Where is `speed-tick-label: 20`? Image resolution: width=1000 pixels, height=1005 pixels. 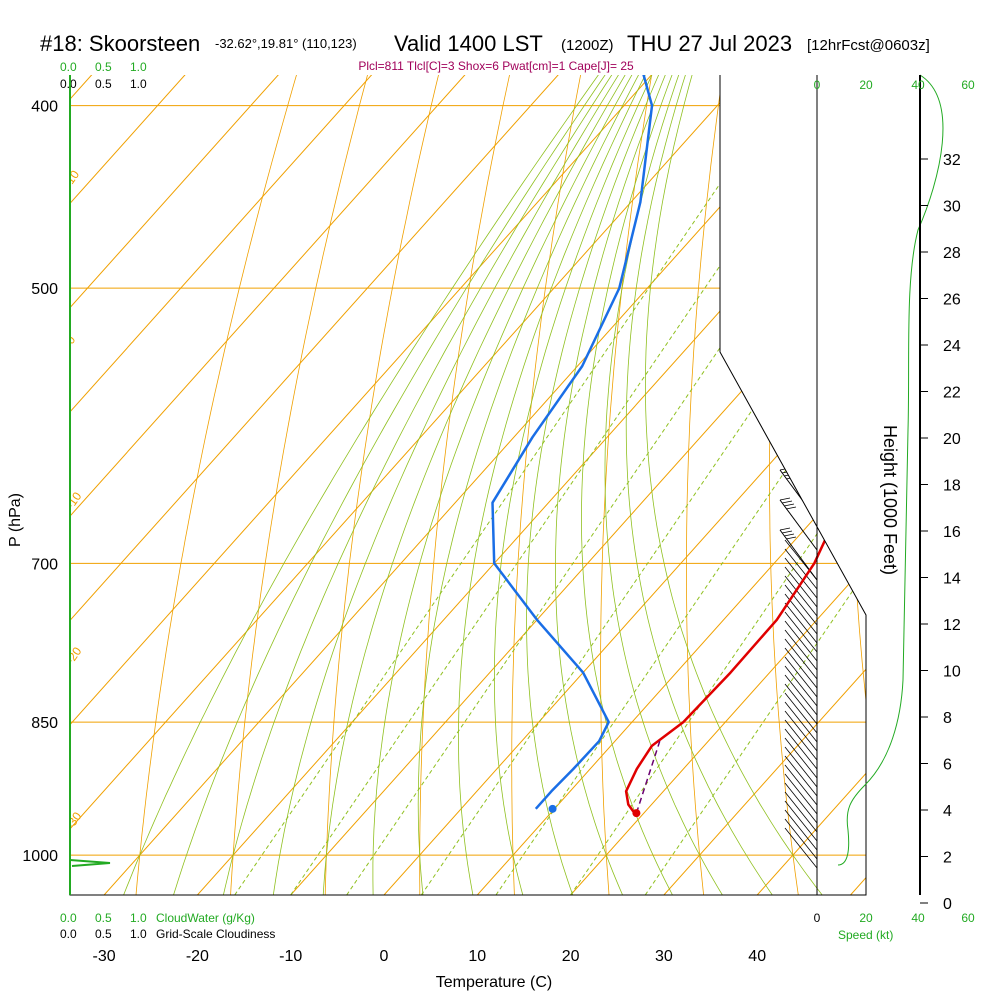 speed-tick-label: 20 is located at coordinates (866, 85).